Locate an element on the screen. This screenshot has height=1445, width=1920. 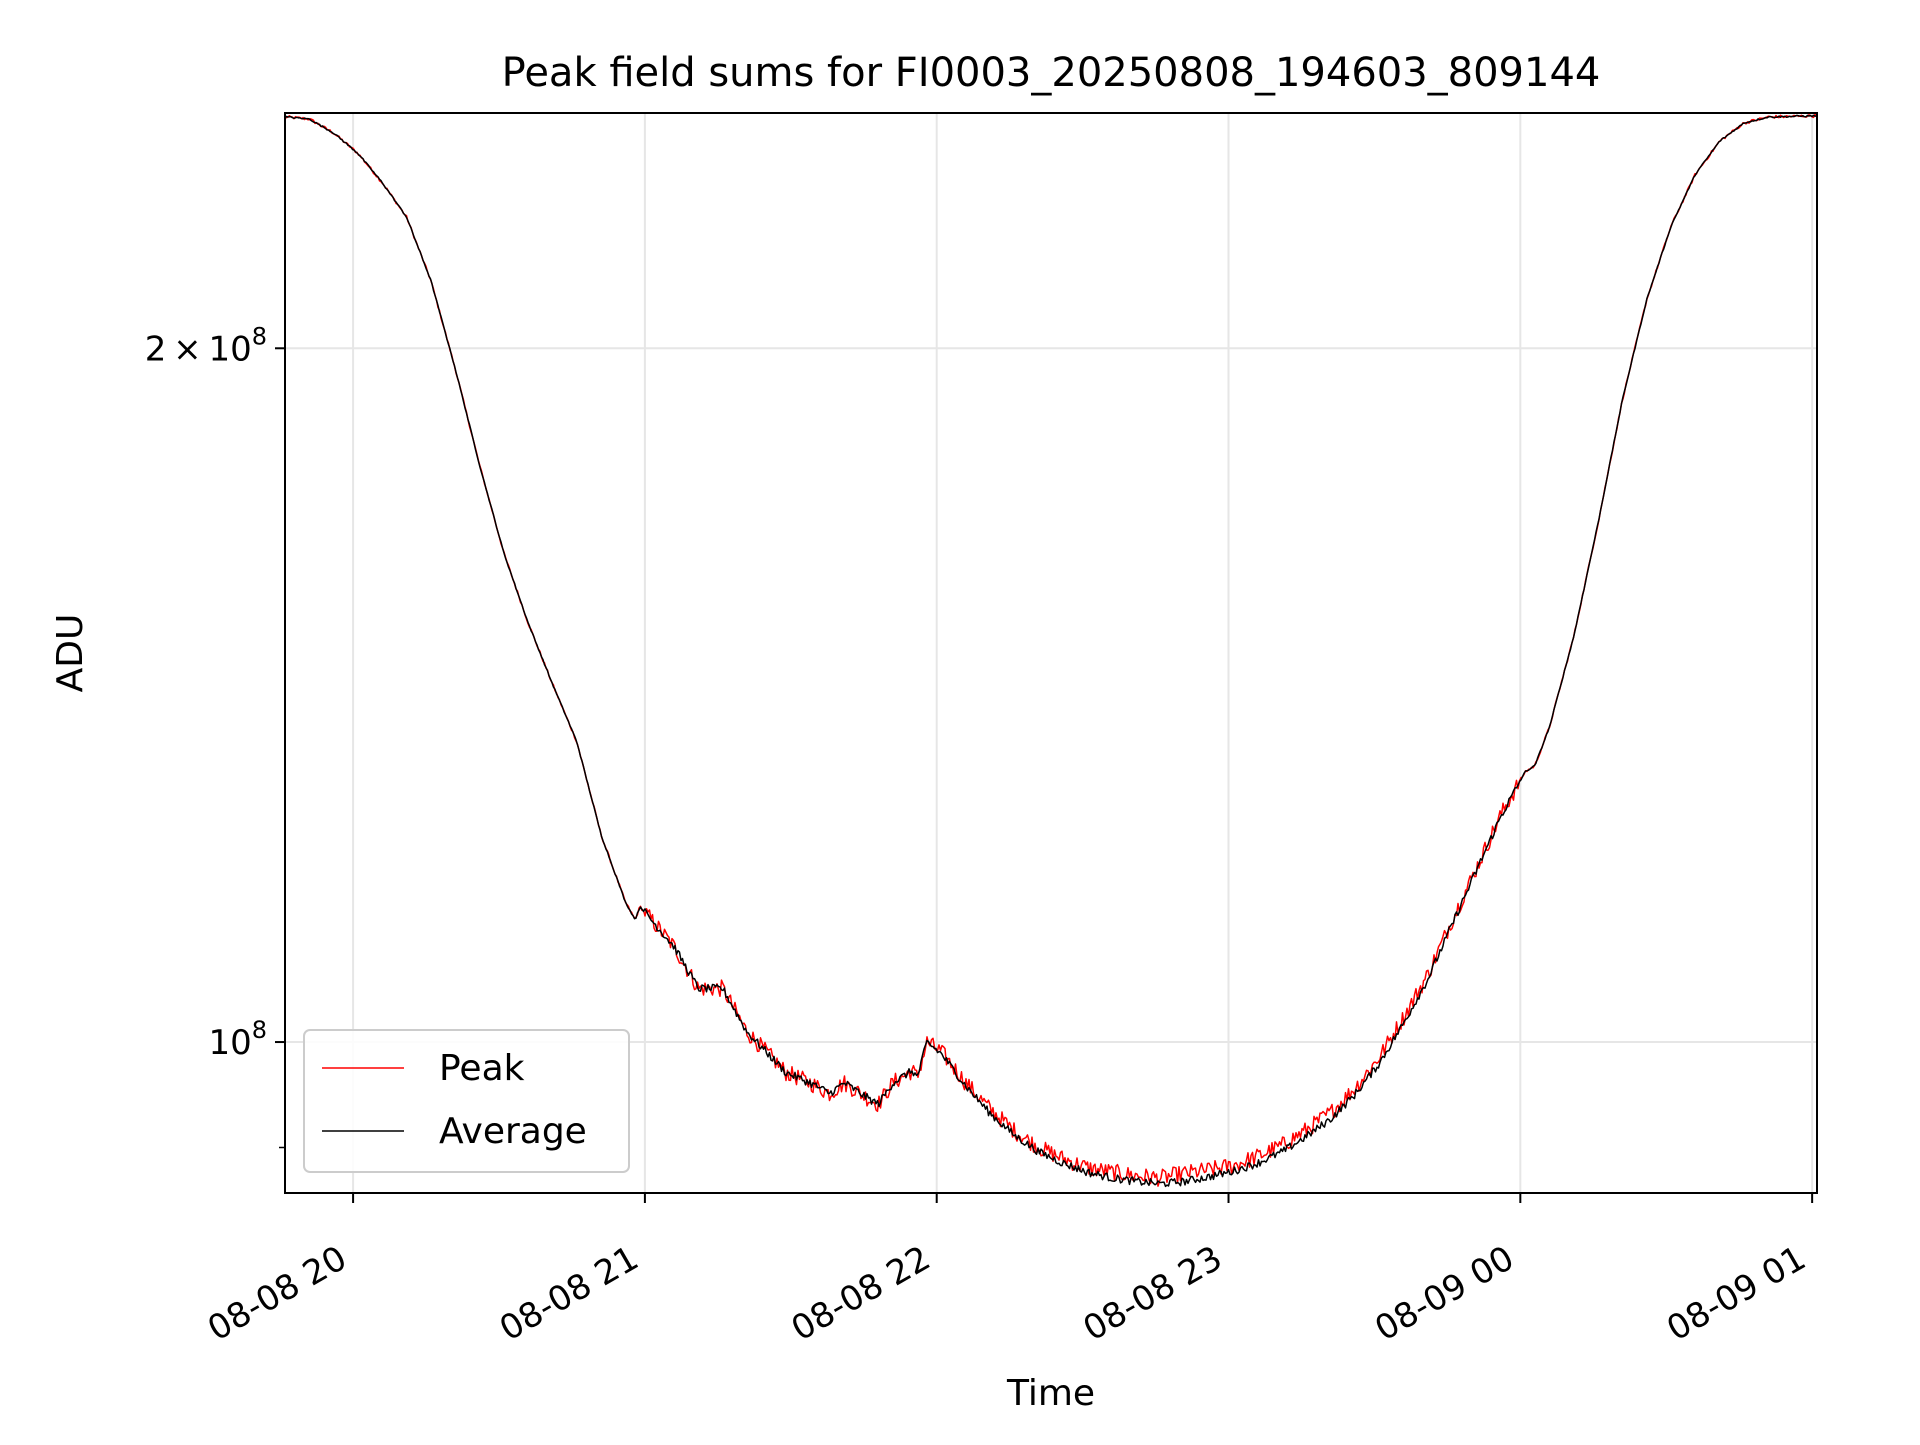
y-tick-label: 108 is located at coordinates (237, 1039).